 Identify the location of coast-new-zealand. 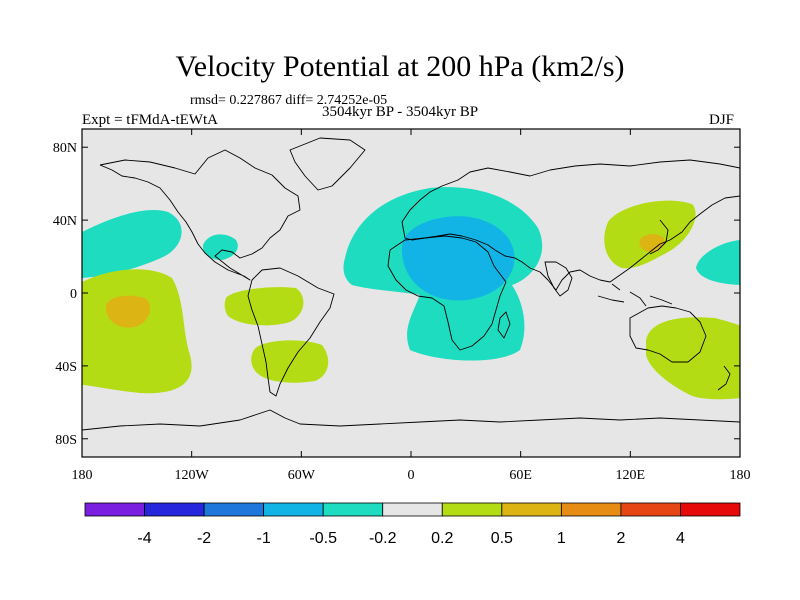
(724, 378).